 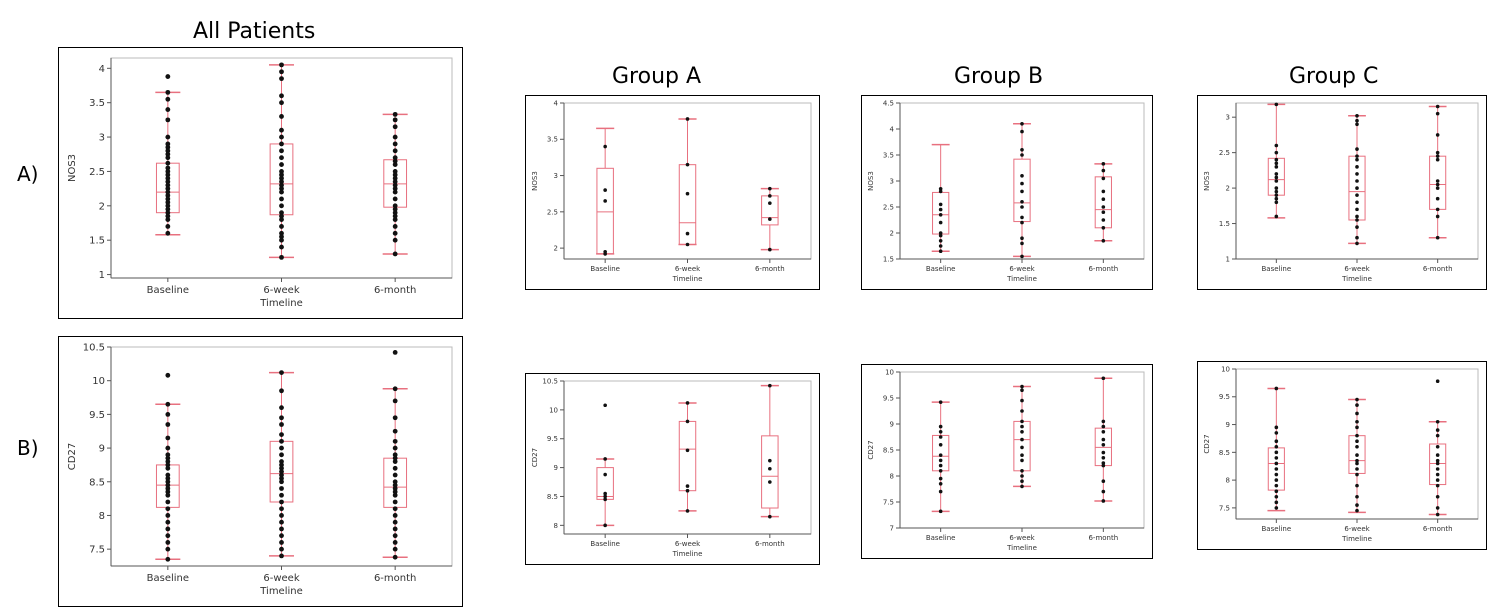 I want to click on y-tick-label: 8, so click(x=892, y=476).